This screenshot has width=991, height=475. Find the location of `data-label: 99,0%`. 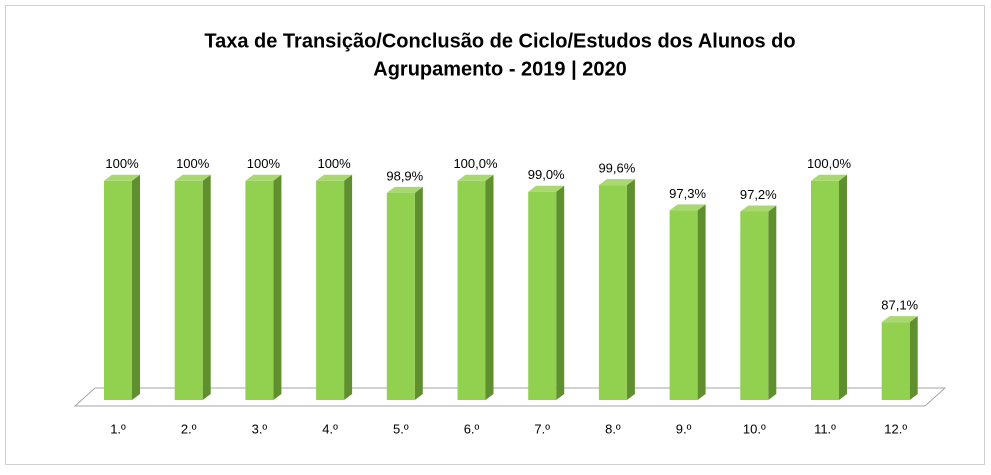

data-label: 99,0% is located at coordinates (546, 174).